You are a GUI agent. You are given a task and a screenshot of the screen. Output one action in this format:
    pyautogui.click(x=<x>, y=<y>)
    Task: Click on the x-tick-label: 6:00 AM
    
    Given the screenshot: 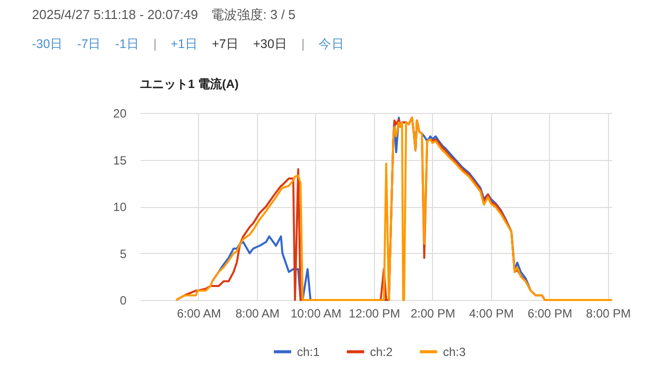 What is the action you would take?
    pyautogui.click(x=199, y=313)
    